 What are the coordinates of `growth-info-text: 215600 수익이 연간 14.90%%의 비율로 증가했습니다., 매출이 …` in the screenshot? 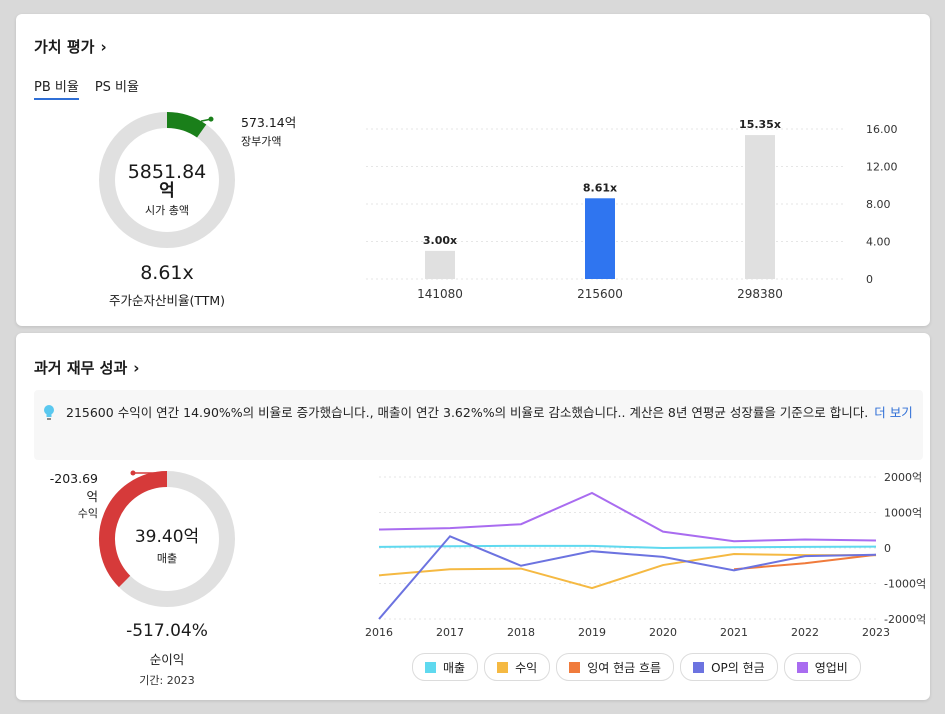 It's located at (467, 412).